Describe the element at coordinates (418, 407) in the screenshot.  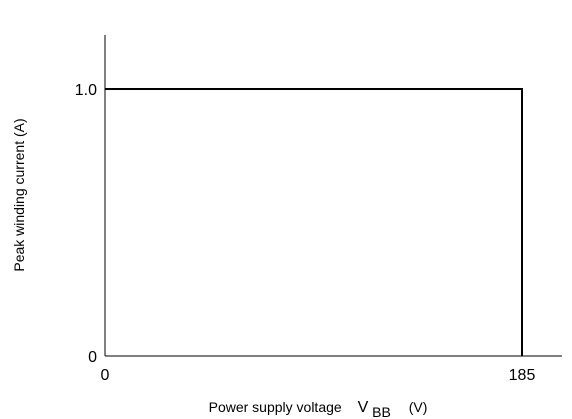
I see `x-axis-title-unit: (V)` at that location.